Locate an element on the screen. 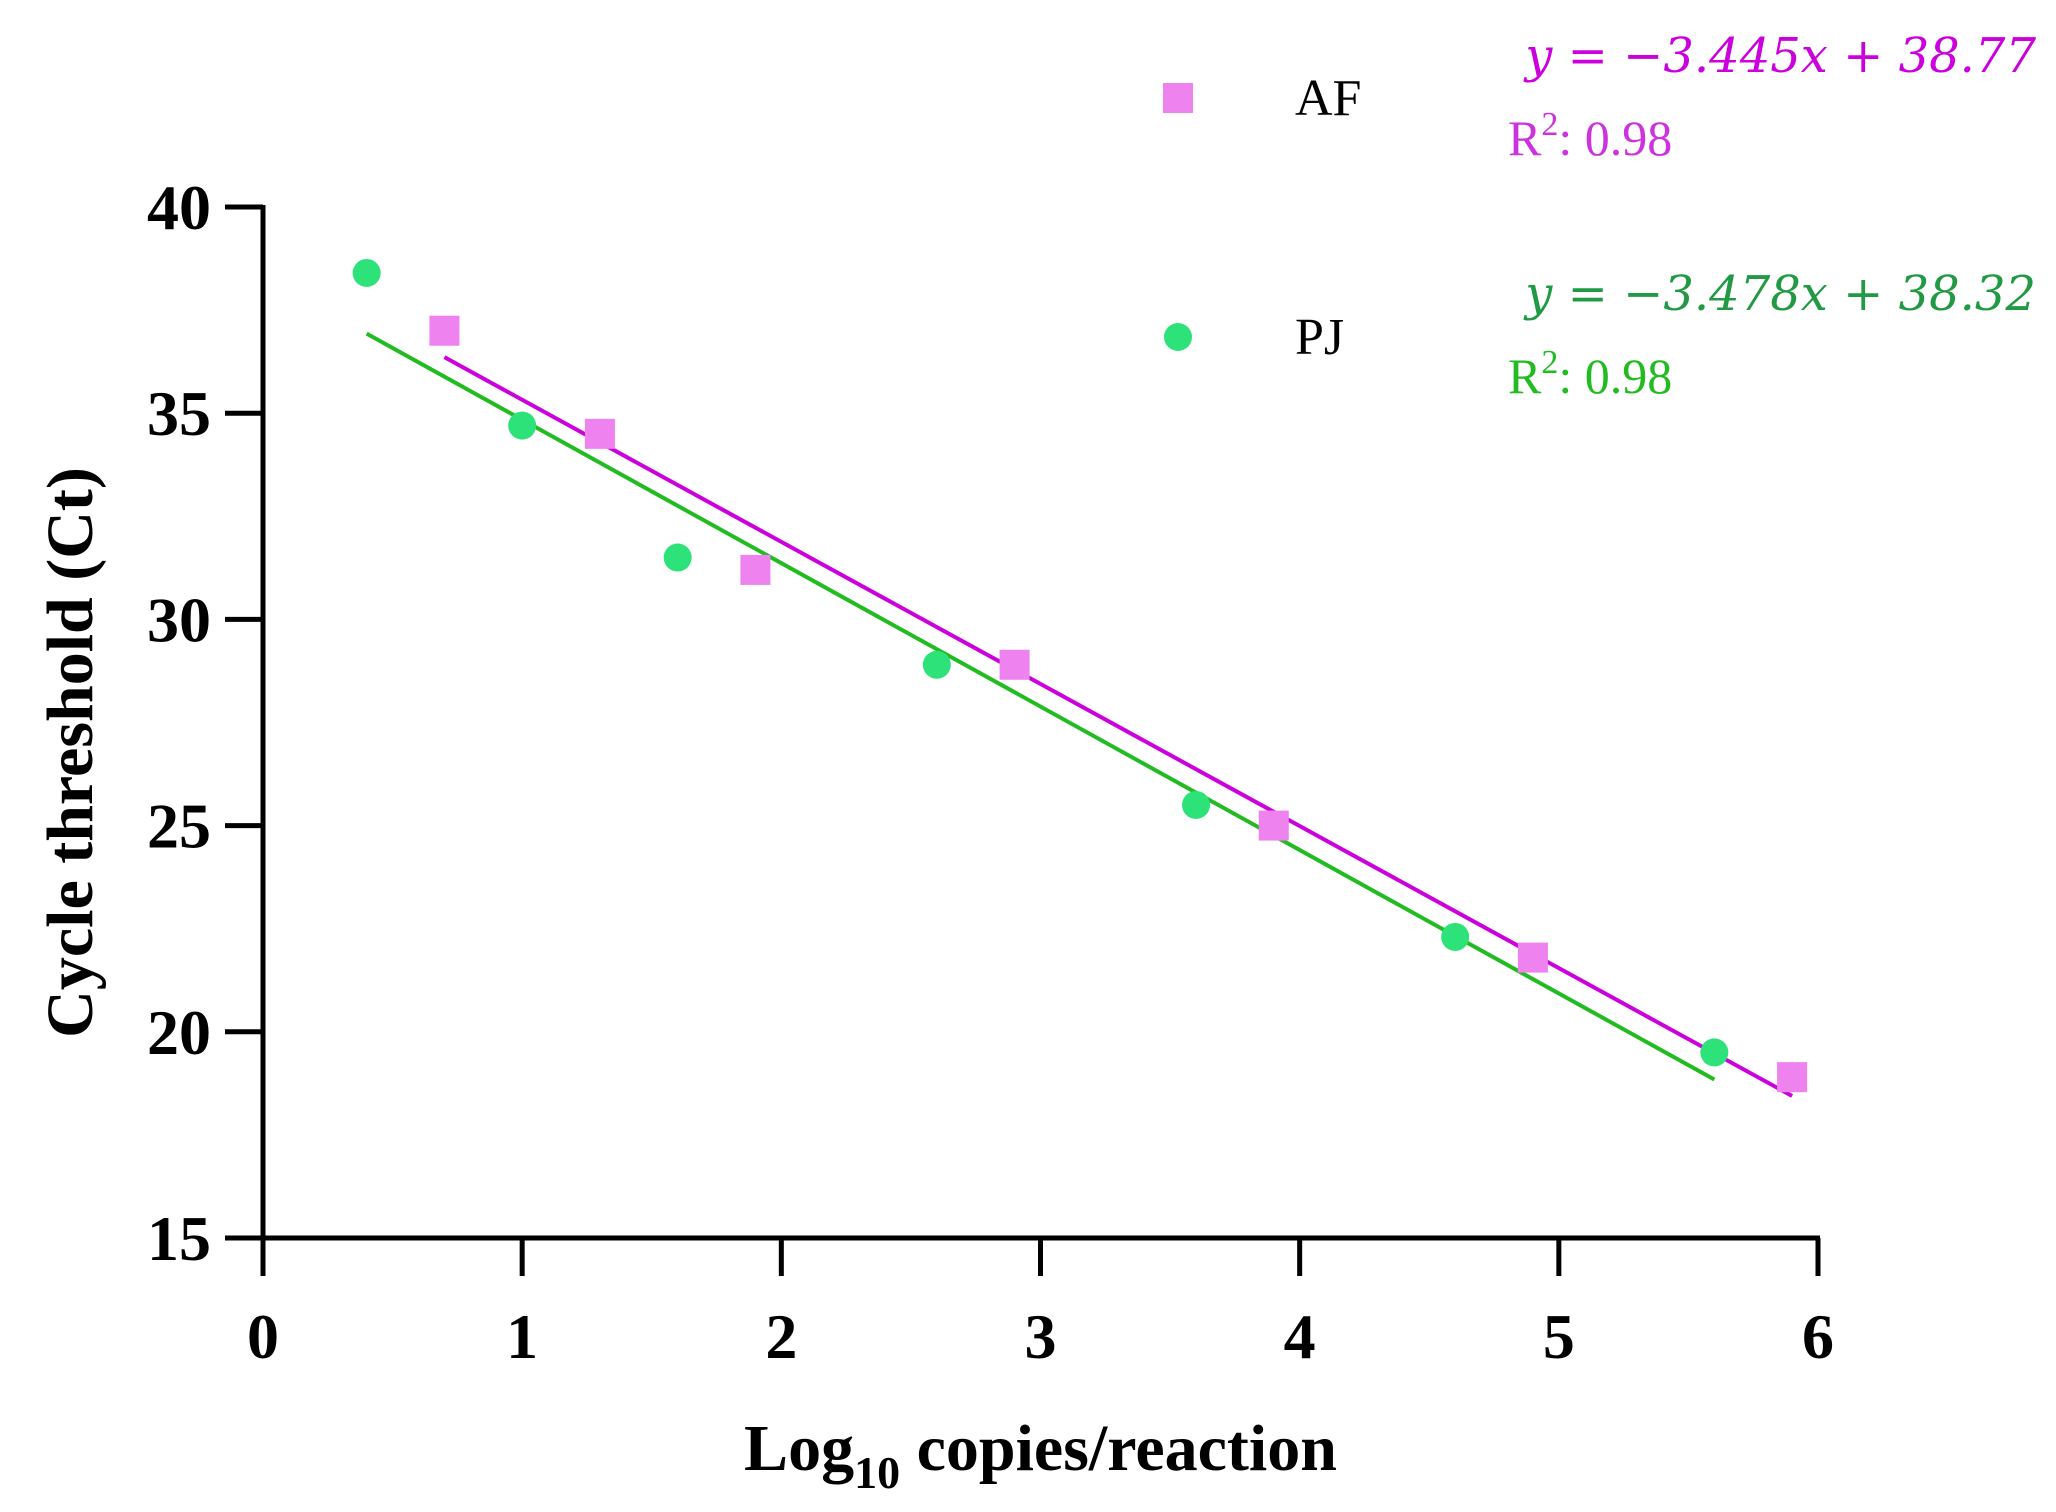 This screenshot has height=1512, width=2056. x-tick-label: 5 is located at coordinates (1559, 1336).